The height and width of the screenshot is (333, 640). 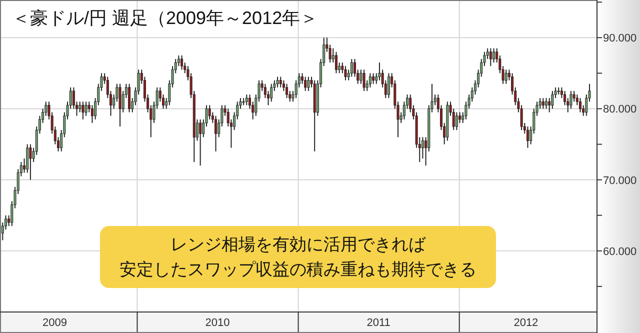 I want to click on y-tick-label: 60.000, so click(x=620, y=252).